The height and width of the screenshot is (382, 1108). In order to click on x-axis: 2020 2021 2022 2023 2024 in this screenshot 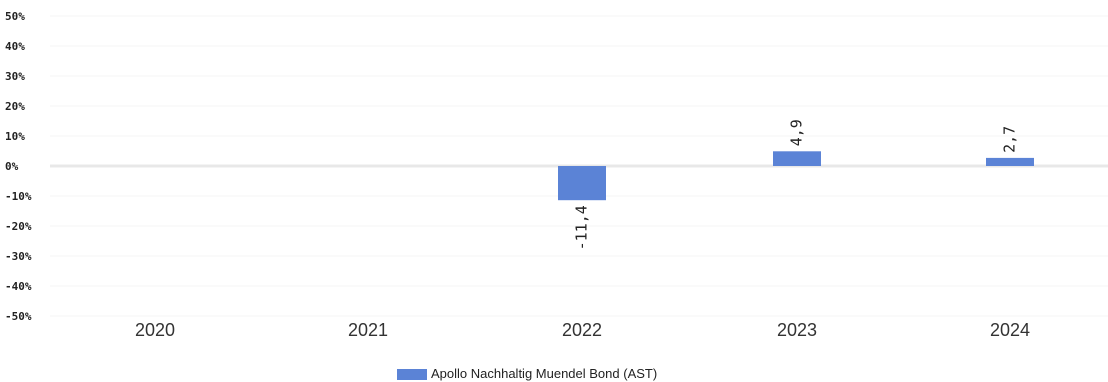, I will do `click(582, 330)`.